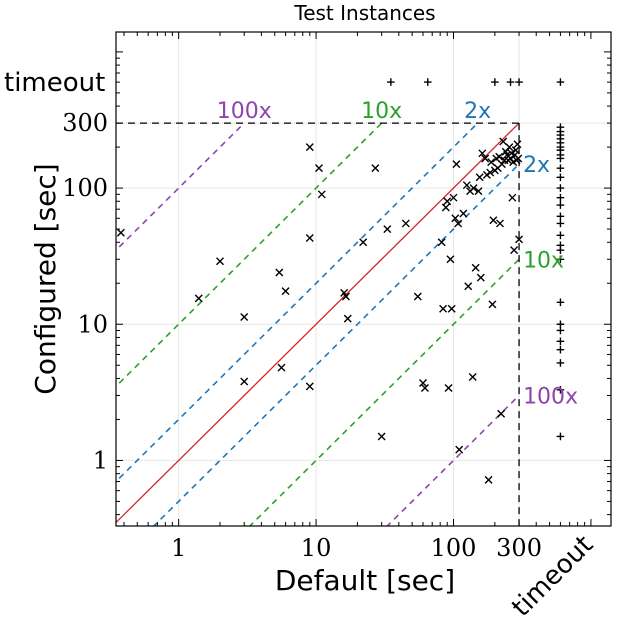  I want to click on guide-label-upper-100x: 100x, so click(244, 111).